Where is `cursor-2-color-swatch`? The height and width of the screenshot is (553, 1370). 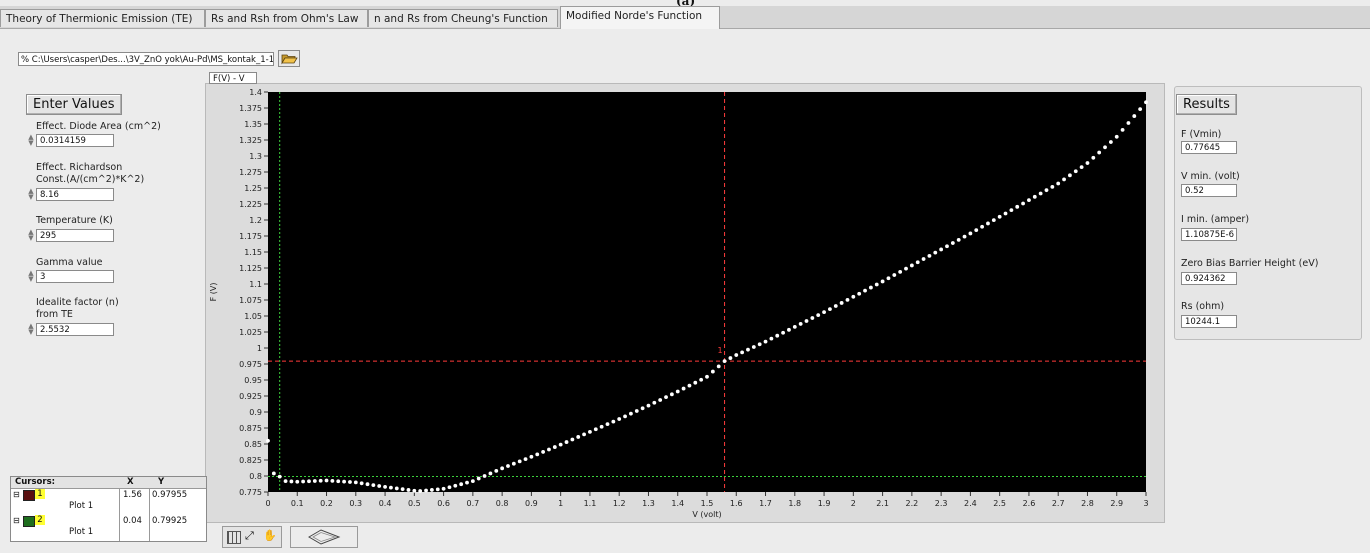
cursor-2-color-swatch is located at coordinates (29, 521).